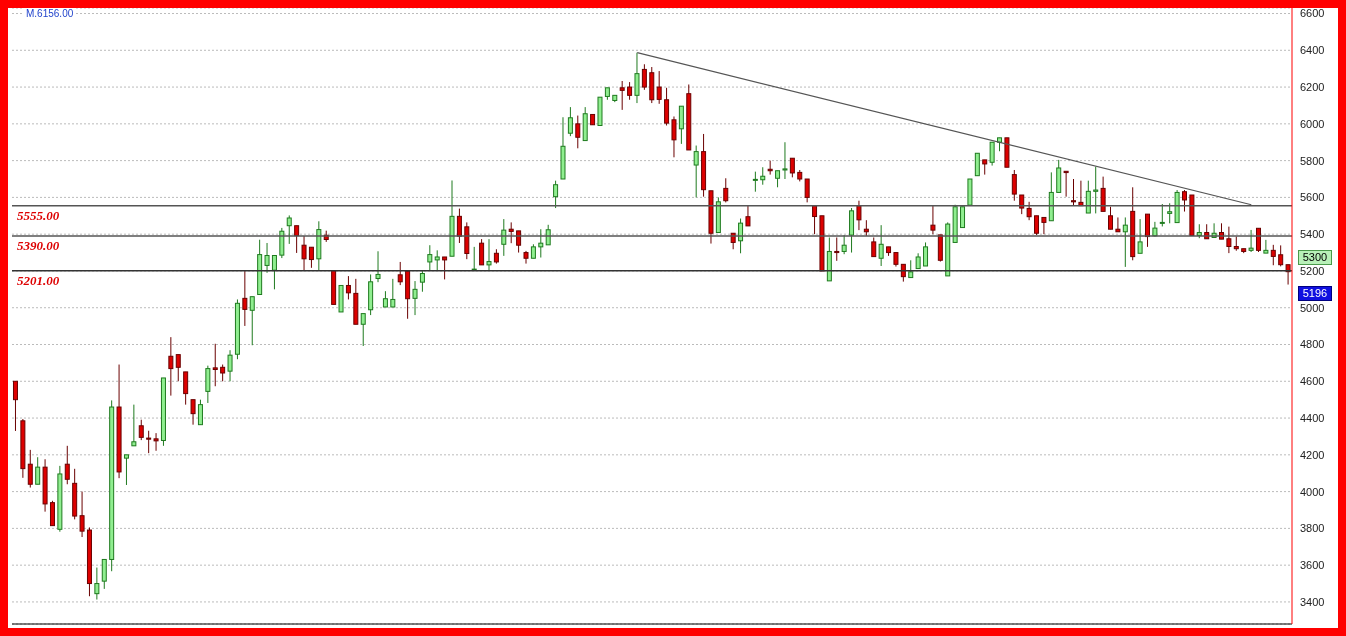 This screenshot has width=1346, height=636. What do you see at coordinates (1312, 528) in the screenshot?
I see `y-tick-label: 3800` at bounding box center [1312, 528].